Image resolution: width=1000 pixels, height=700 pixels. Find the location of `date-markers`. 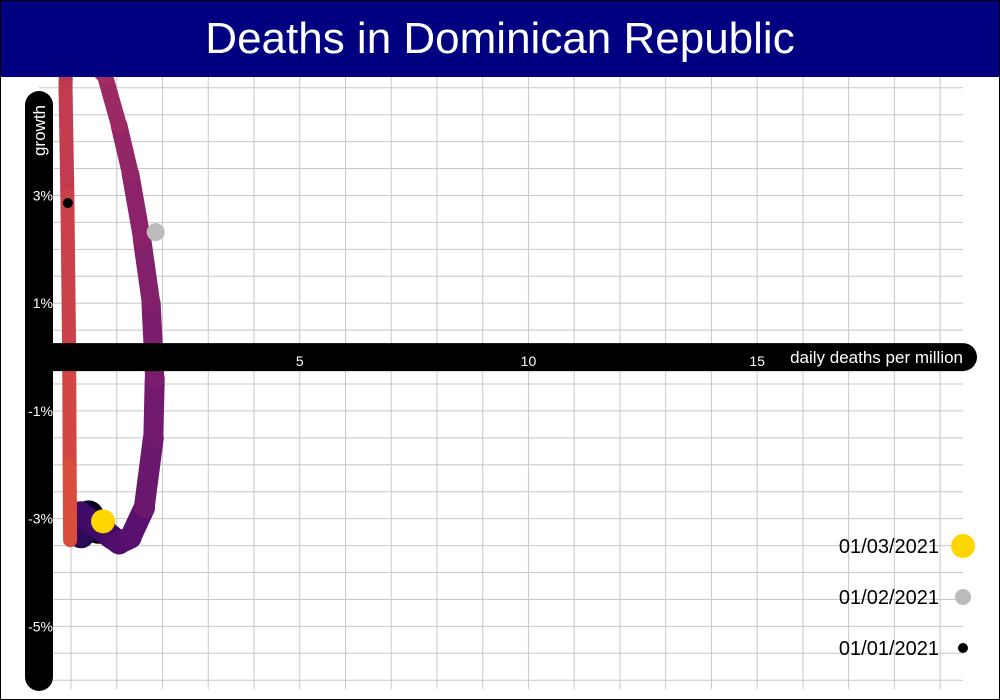

date-markers is located at coordinates (113, 366).